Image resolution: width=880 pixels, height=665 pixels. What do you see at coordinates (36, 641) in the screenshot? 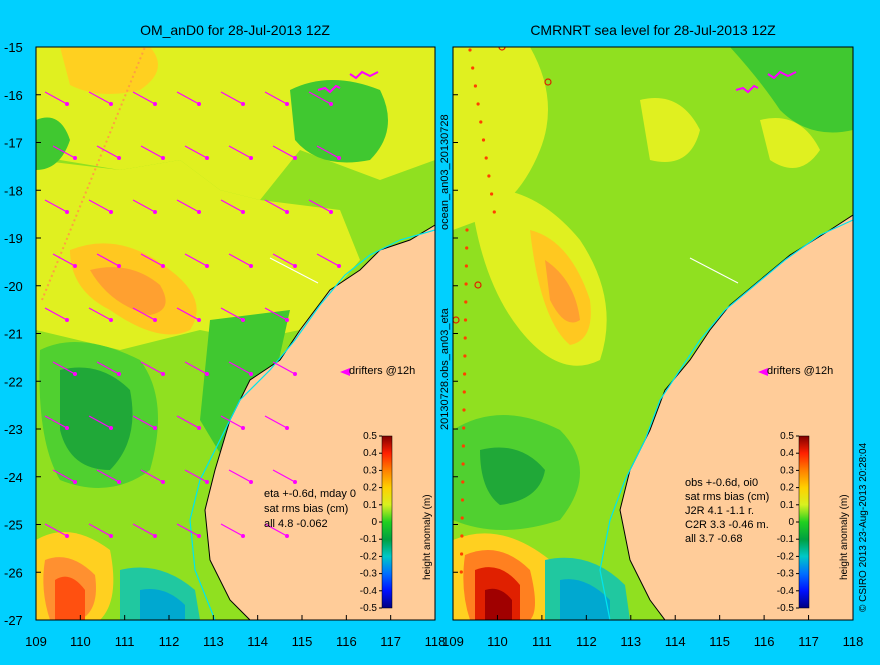
I see `lon-tick-label-left: 109` at bounding box center [36, 641].